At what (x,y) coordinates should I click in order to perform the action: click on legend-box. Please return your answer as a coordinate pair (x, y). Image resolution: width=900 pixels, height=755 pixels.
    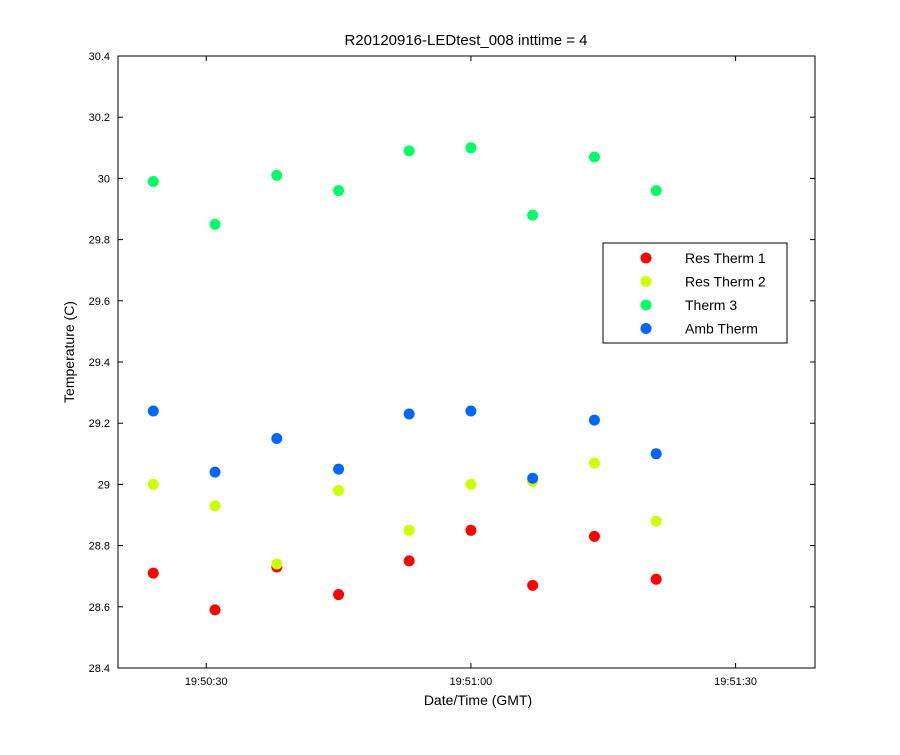
    Looking at the image, I should click on (695, 293).